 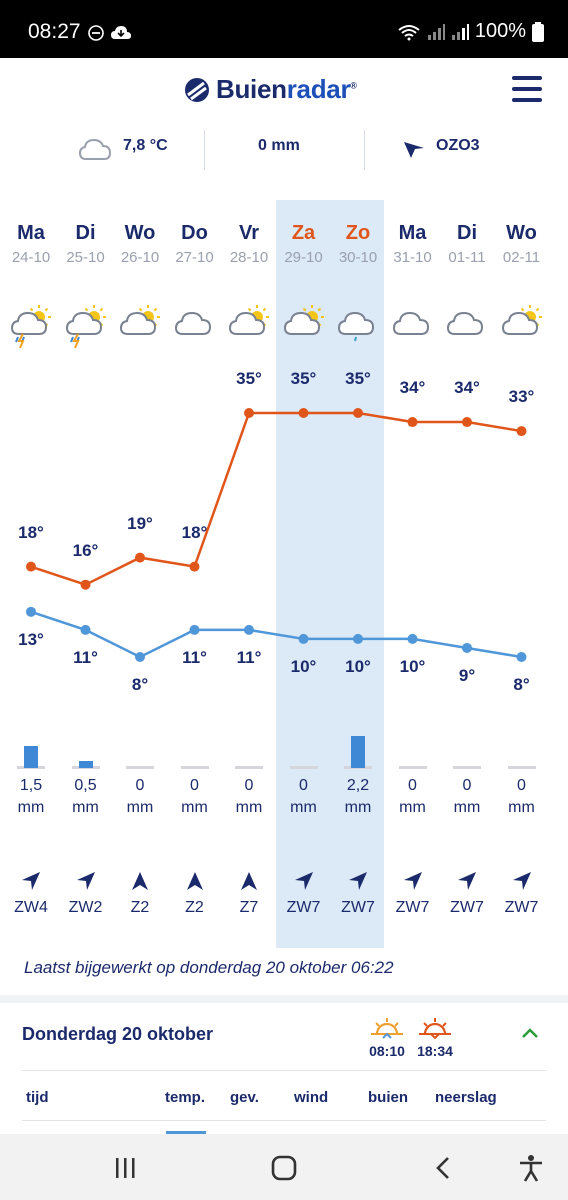 I want to click on day-name: Di, so click(x=85, y=233).